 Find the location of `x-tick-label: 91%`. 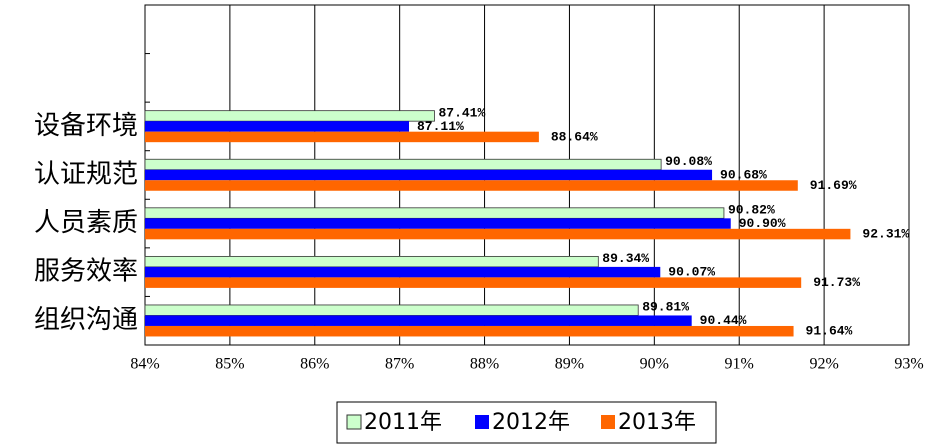

x-tick-label: 91% is located at coordinates (739, 364).